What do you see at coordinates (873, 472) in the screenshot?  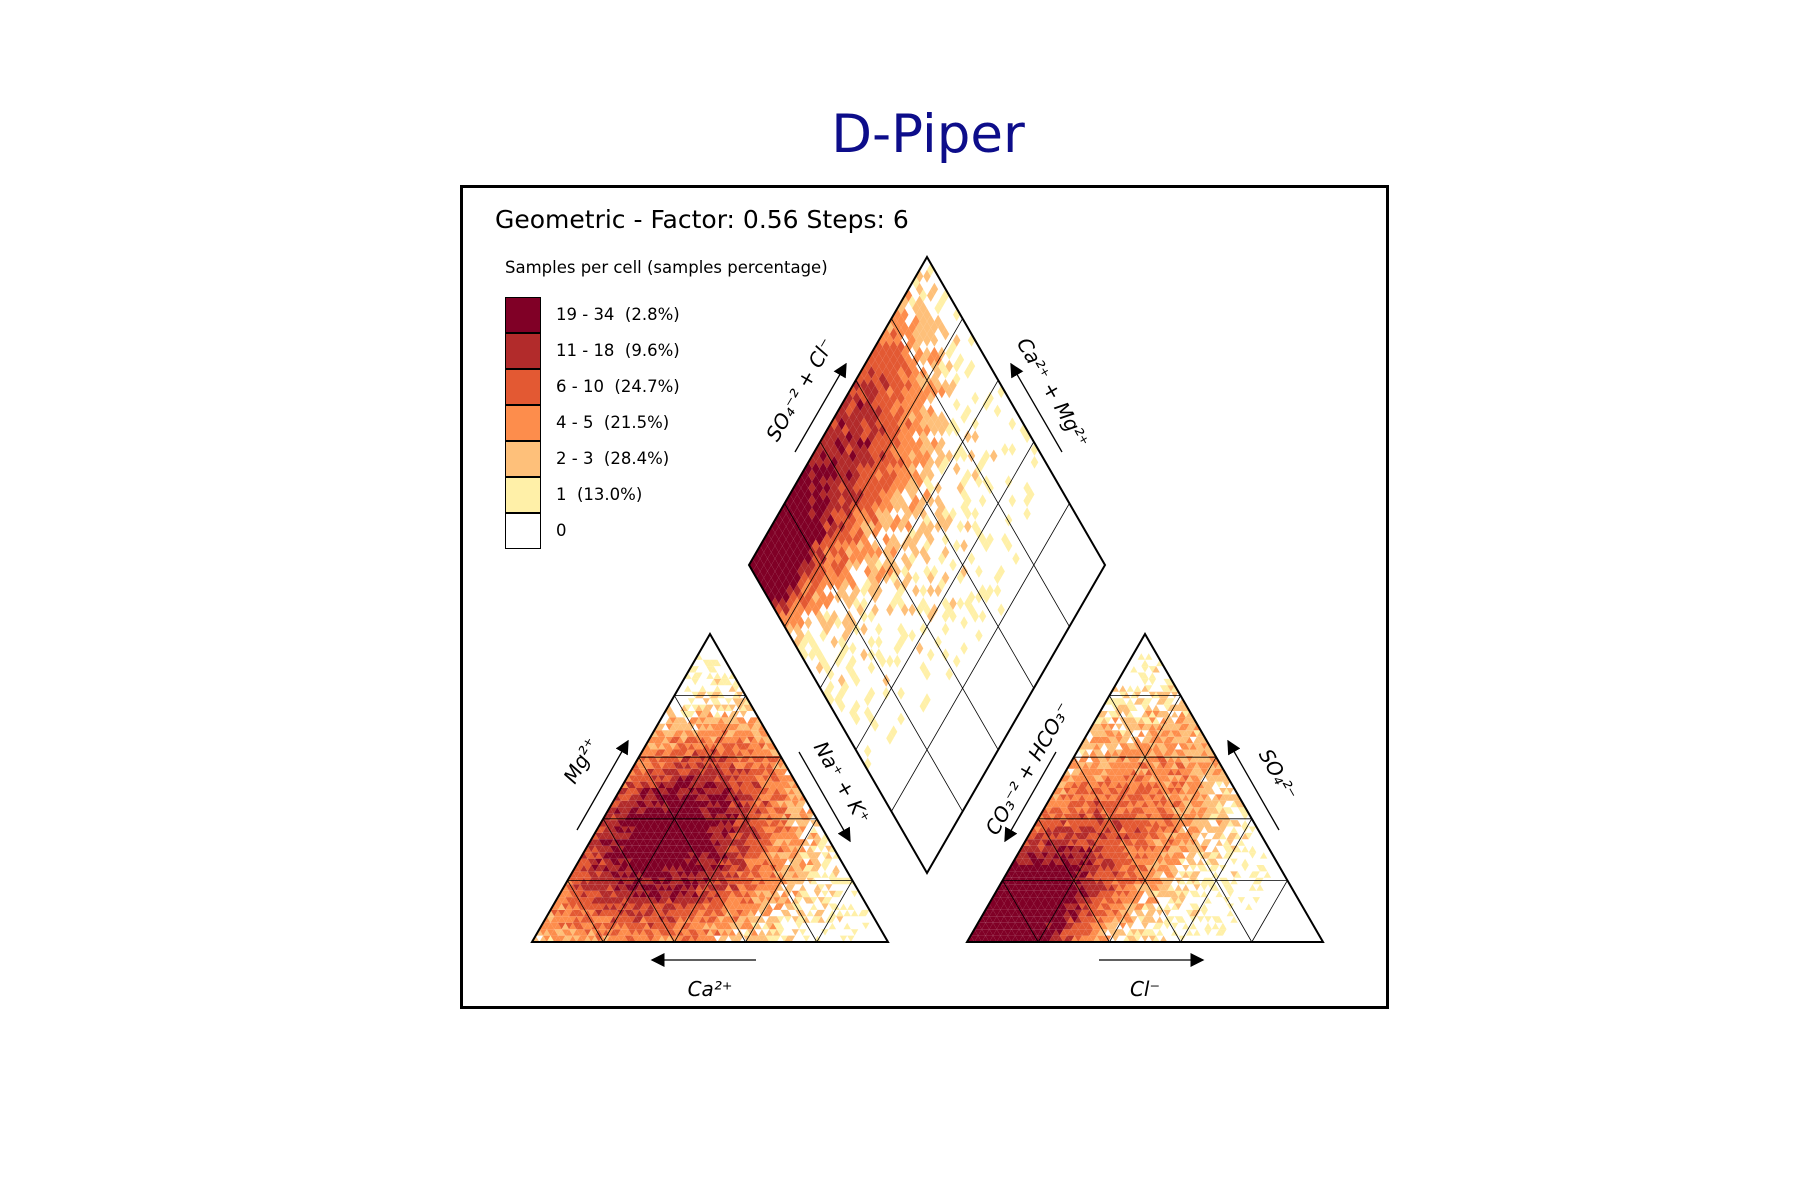 I see `grid-line` at bounding box center [873, 472].